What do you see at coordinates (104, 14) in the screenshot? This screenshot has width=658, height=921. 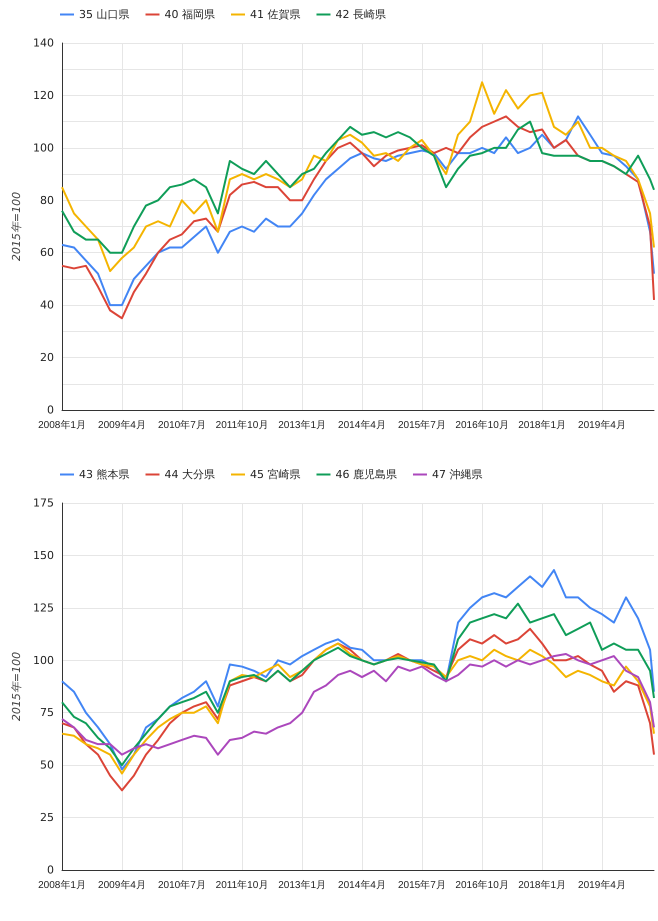 I see `legend-label: 35 山口県` at bounding box center [104, 14].